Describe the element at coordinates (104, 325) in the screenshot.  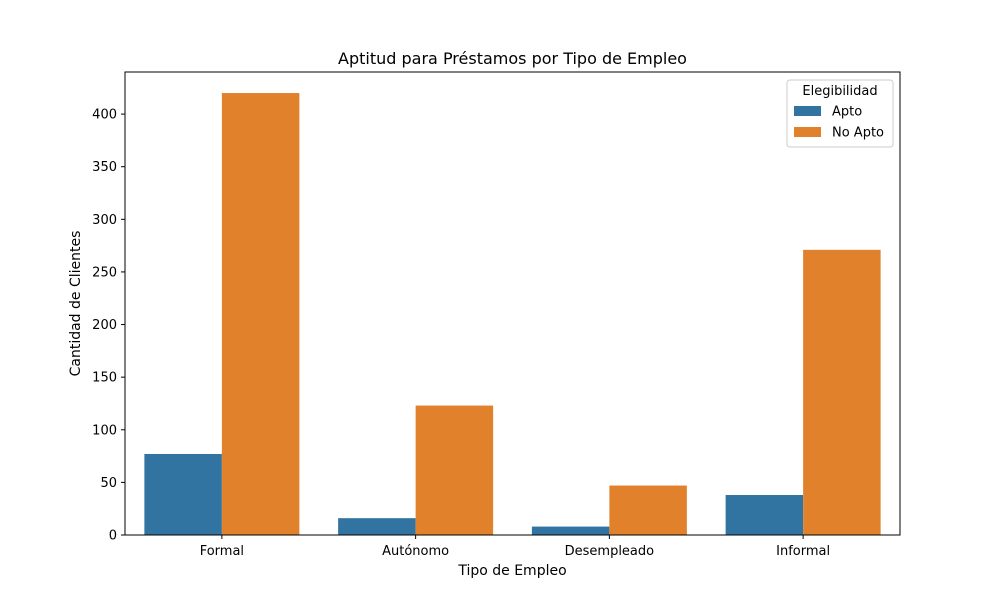
I see `y-tick-label: 200` at that location.